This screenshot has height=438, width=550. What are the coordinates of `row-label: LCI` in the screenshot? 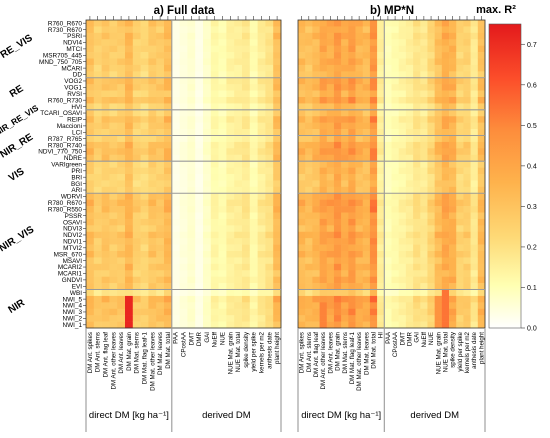 It's located at (77, 132).